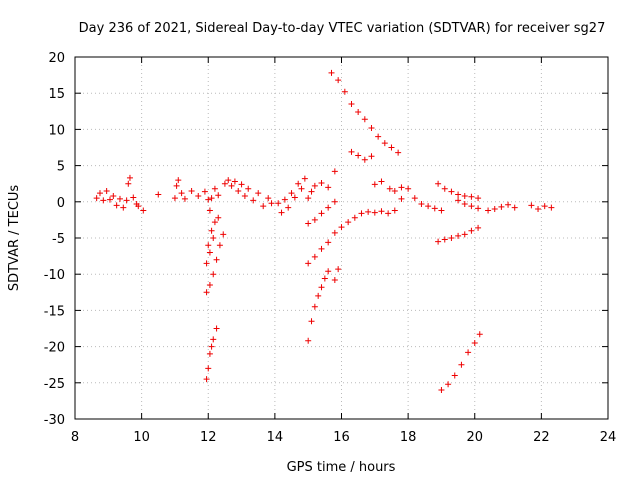 The height and width of the screenshot is (480, 640). I want to click on y-tick-label: 5, so click(61, 167).